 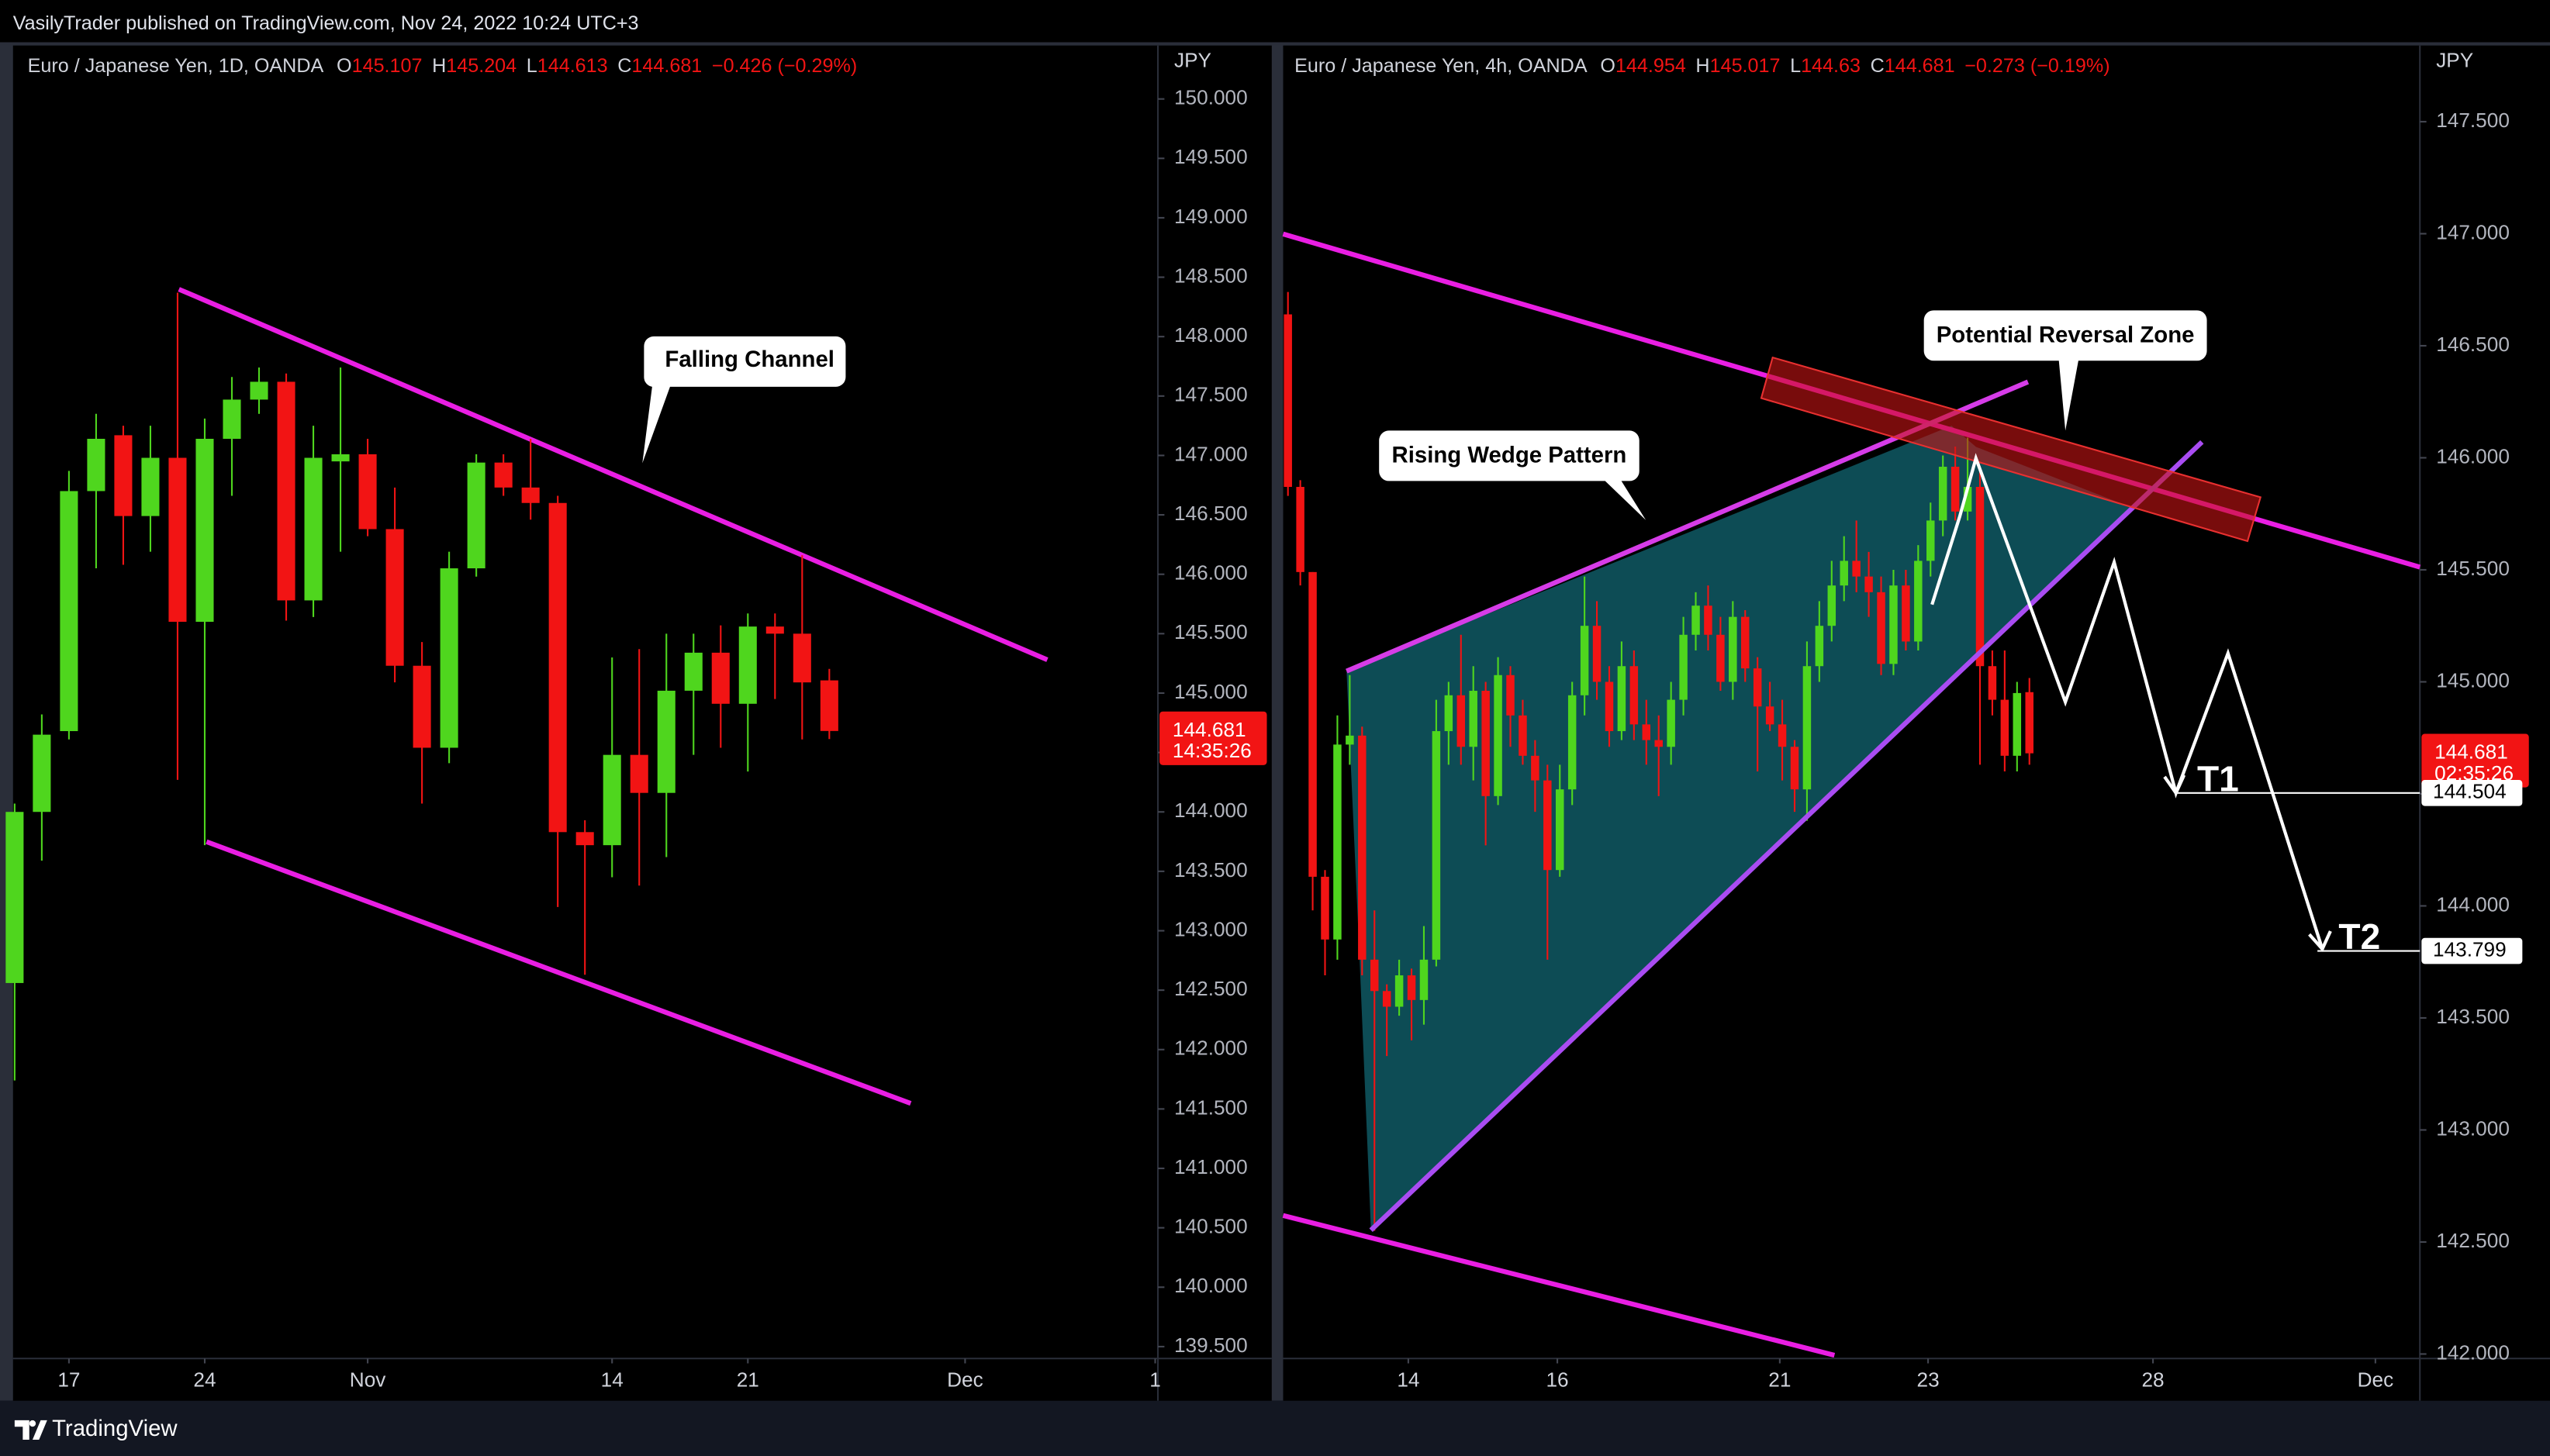 What do you see at coordinates (1441, 66) in the screenshot?
I see `symbol: Euro / Japanese Yen, 4h, OANDA` at bounding box center [1441, 66].